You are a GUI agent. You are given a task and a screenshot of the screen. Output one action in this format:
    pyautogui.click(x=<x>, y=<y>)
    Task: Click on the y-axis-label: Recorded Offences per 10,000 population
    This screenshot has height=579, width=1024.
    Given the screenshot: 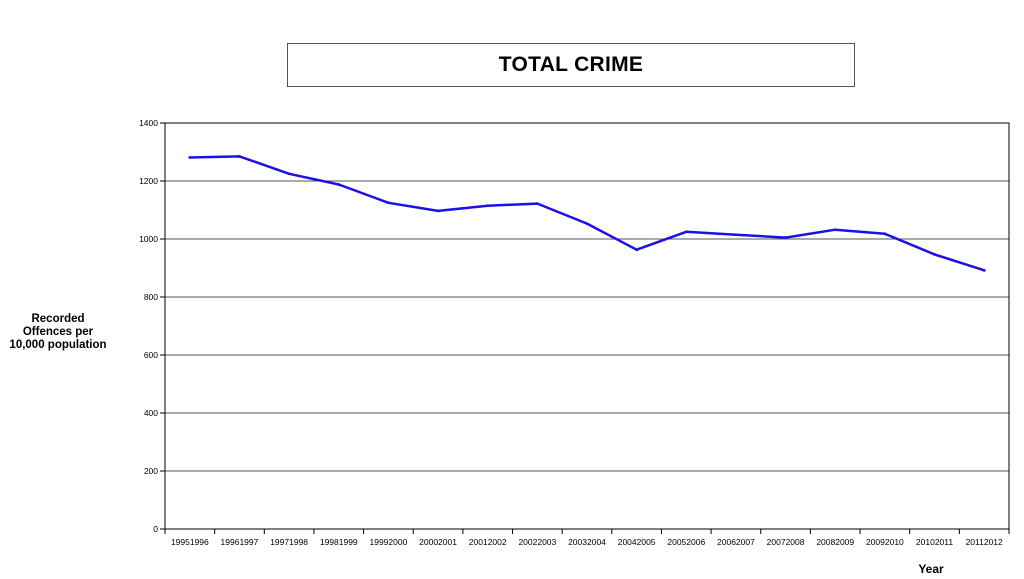 What is the action you would take?
    pyautogui.click(x=58, y=332)
    